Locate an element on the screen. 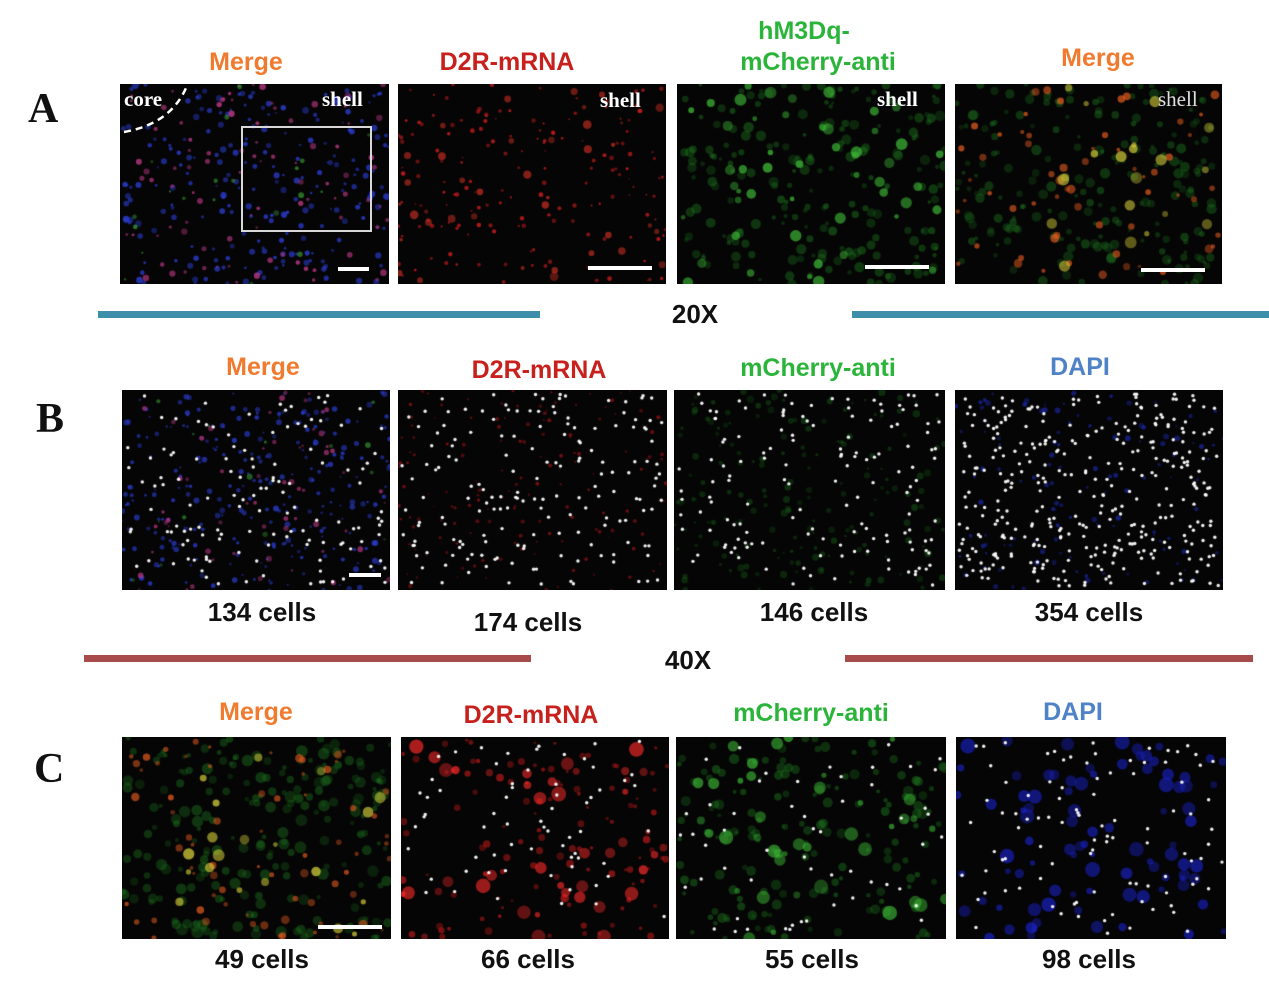 The image size is (1269, 995). divider-40x-left is located at coordinates (307, 658).